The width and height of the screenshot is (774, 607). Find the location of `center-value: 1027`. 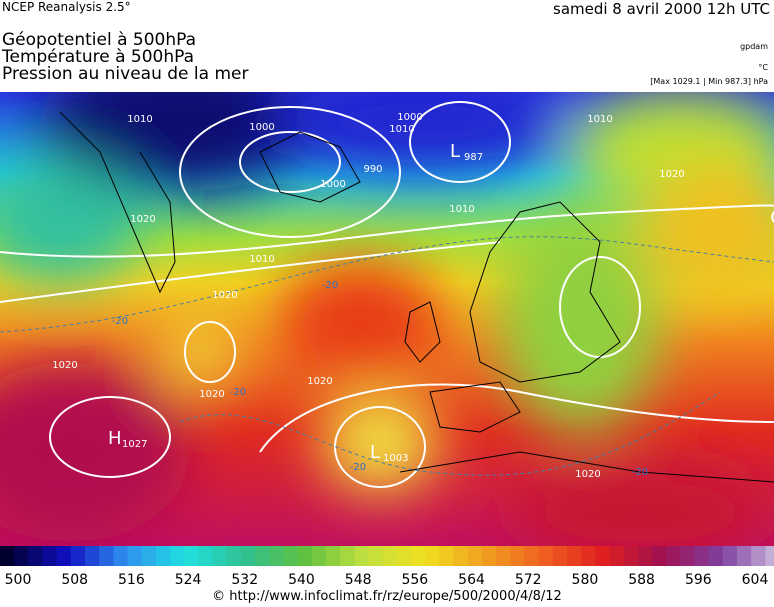

center-value: 1027 is located at coordinates (134, 444).